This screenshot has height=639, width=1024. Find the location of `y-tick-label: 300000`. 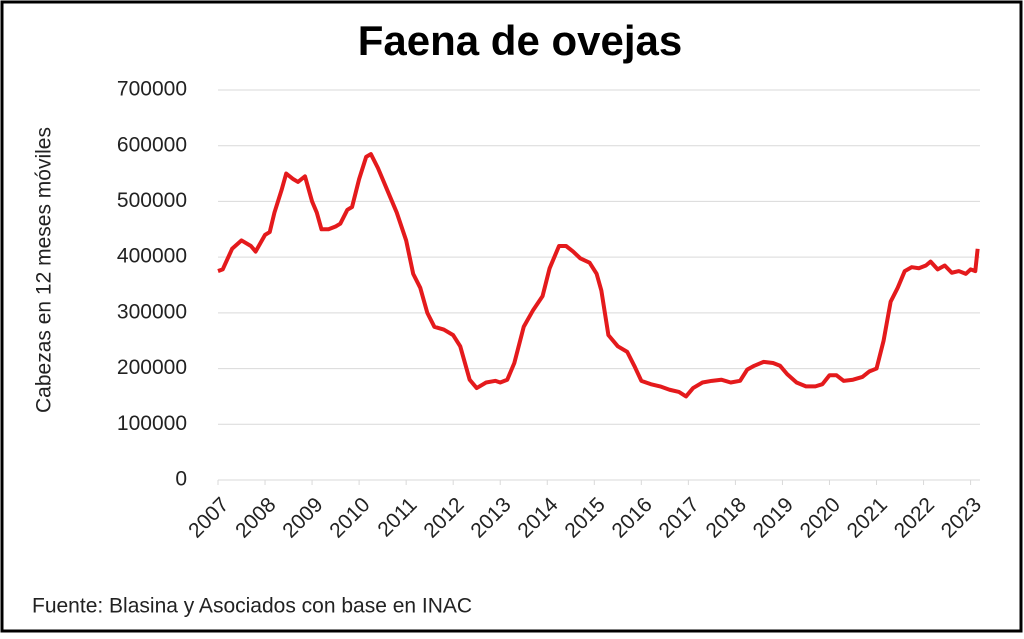

y-tick-label: 300000 is located at coordinates (152, 311).